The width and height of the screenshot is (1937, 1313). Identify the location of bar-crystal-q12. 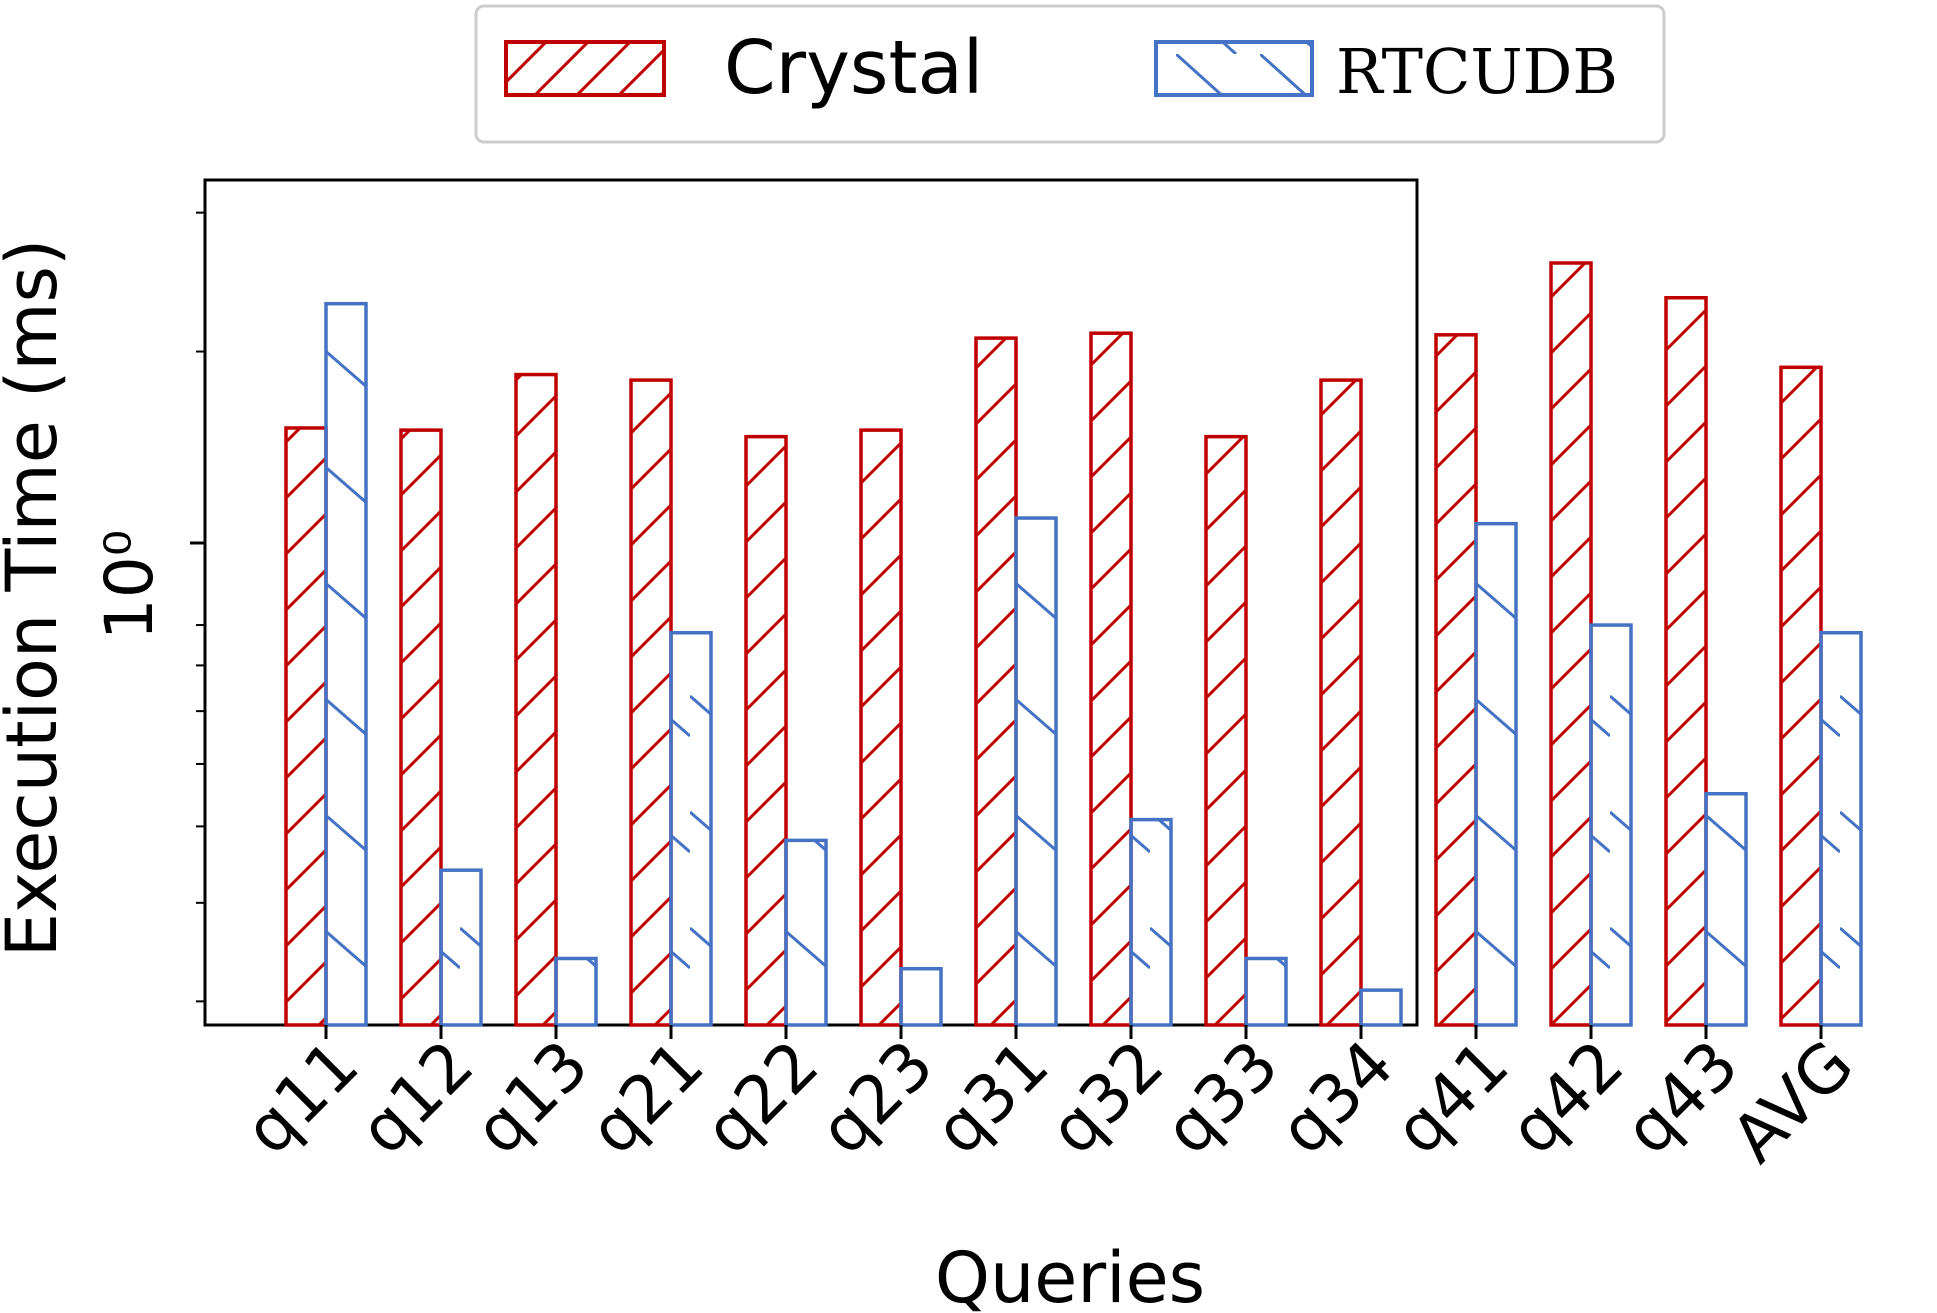
(421, 727).